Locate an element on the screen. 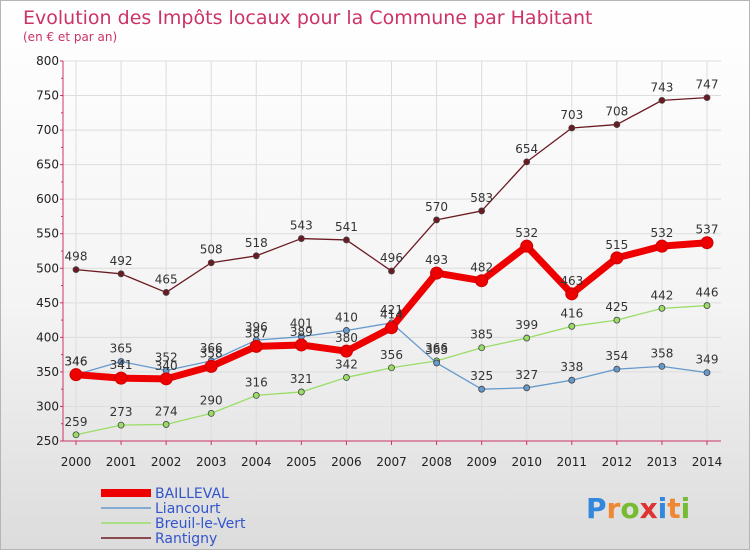 The width and height of the screenshot is (750, 551). data-label-breuil-le-vert: 446 is located at coordinates (707, 293).